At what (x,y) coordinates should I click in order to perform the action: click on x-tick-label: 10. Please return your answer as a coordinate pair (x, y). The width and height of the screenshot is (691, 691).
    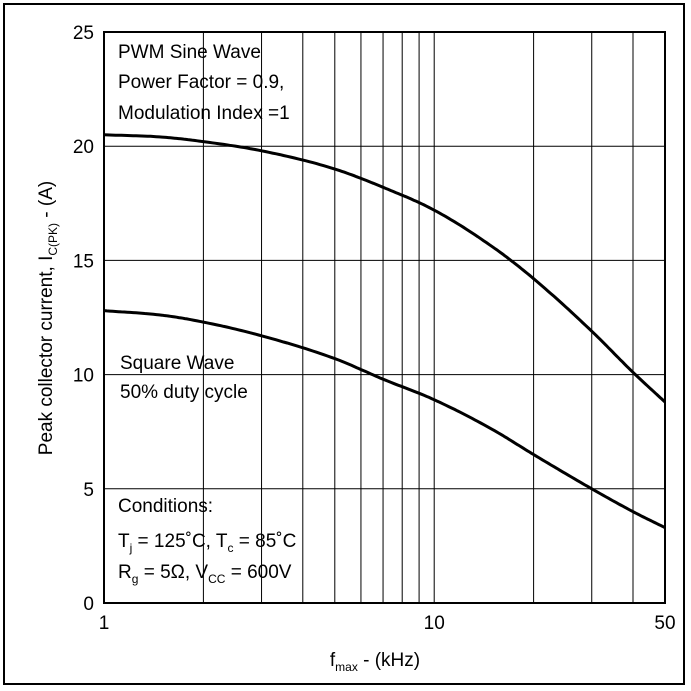
    Looking at the image, I should click on (434, 623).